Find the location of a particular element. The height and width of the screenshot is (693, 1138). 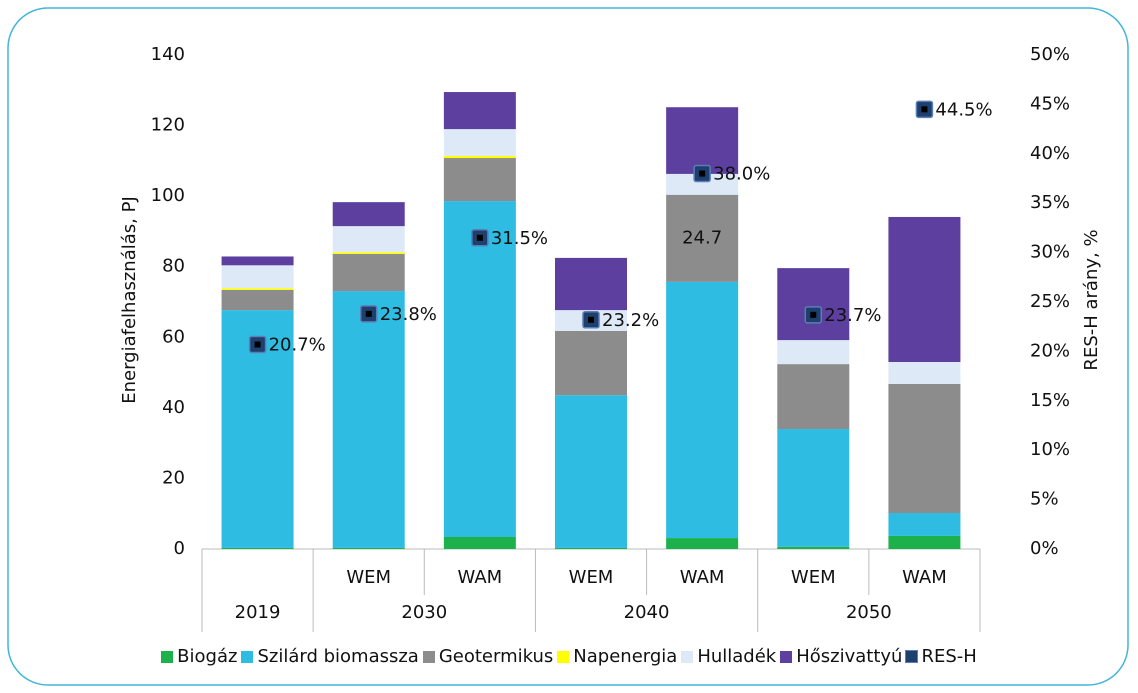

legend-label: Hulladék is located at coordinates (737, 656).